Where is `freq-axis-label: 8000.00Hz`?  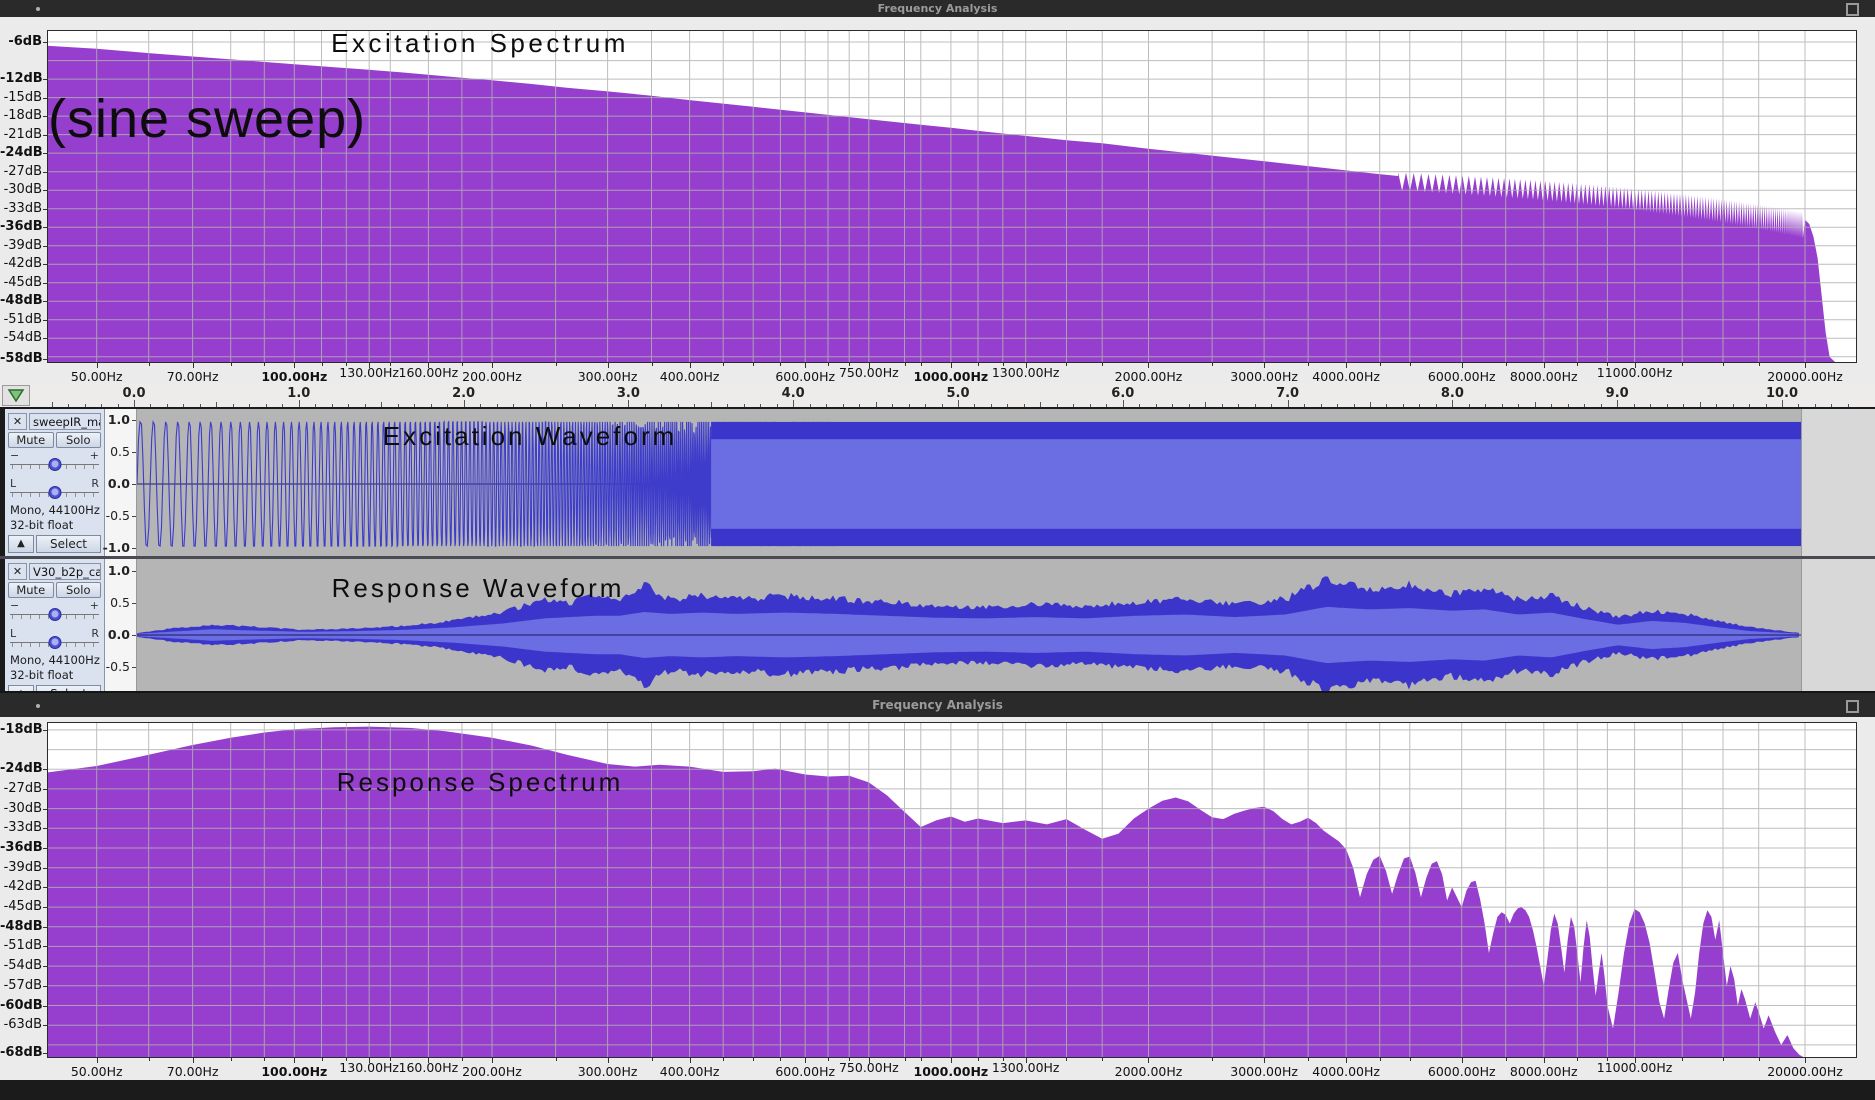 freq-axis-label: 8000.00Hz is located at coordinates (1543, 376).